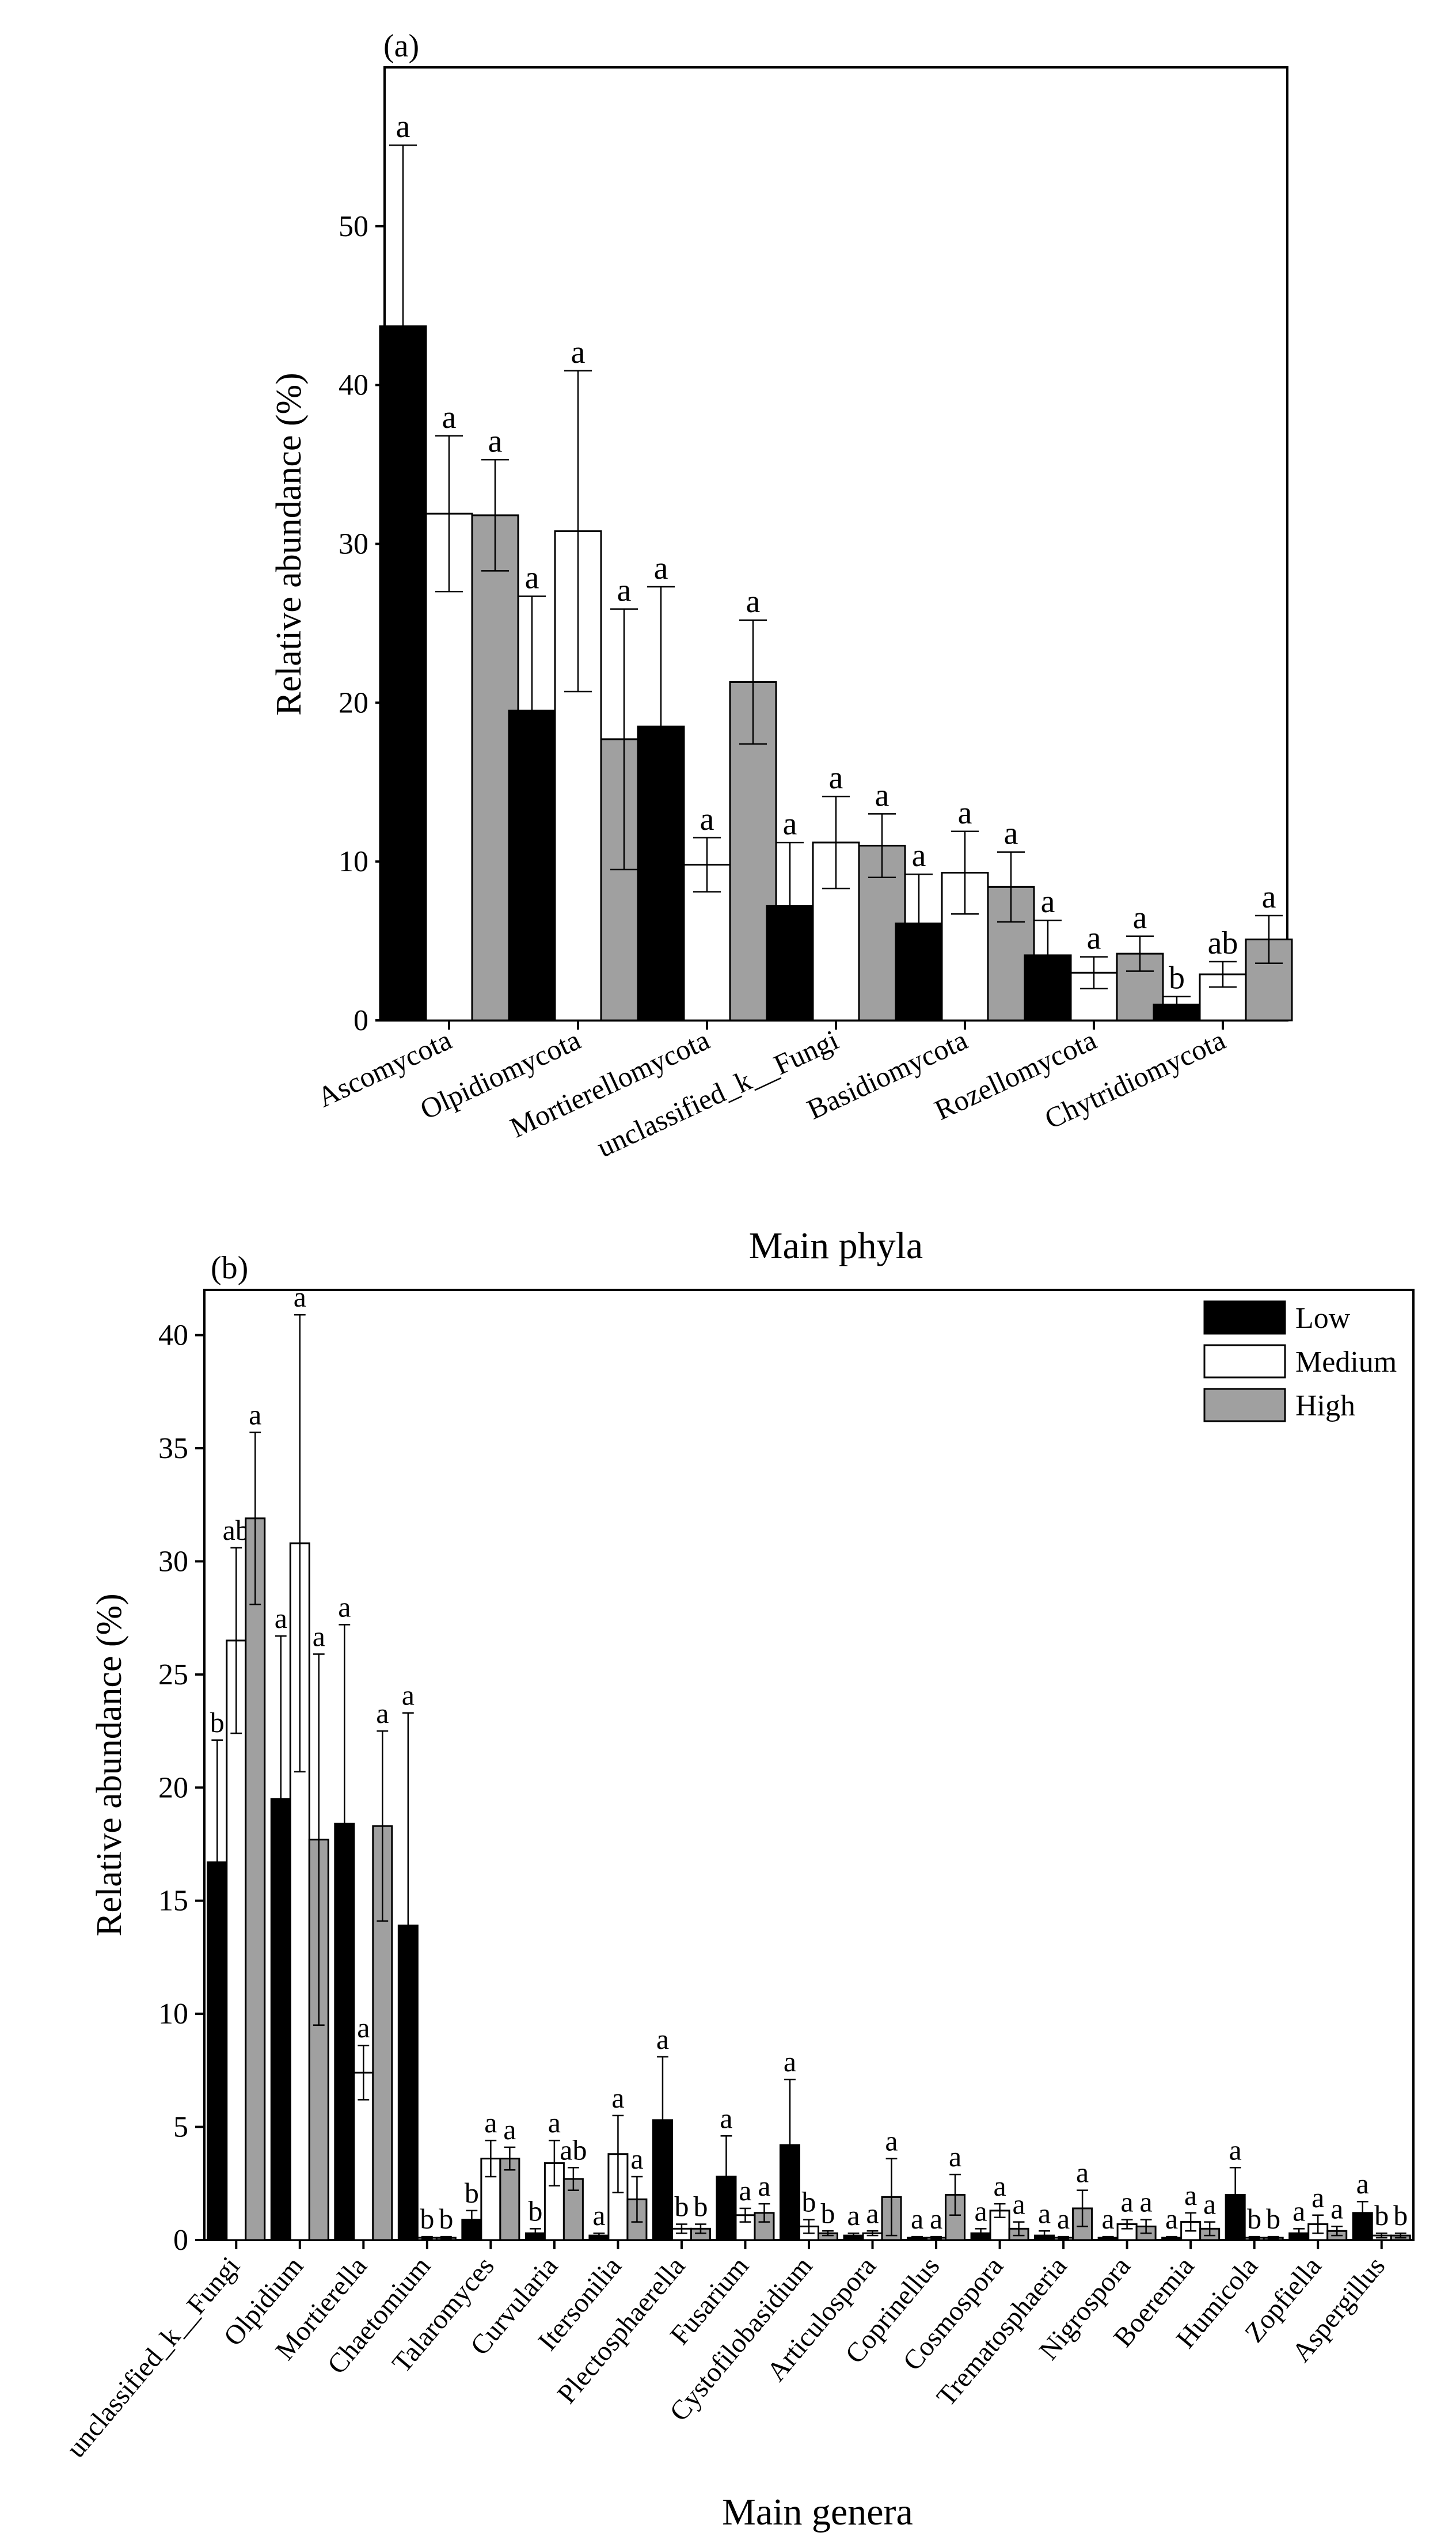 The image size is (1456, 2536). Describe the element at coordinates (173, 1901) in the screenshot. I see `y-tick-label: 15` at that location.